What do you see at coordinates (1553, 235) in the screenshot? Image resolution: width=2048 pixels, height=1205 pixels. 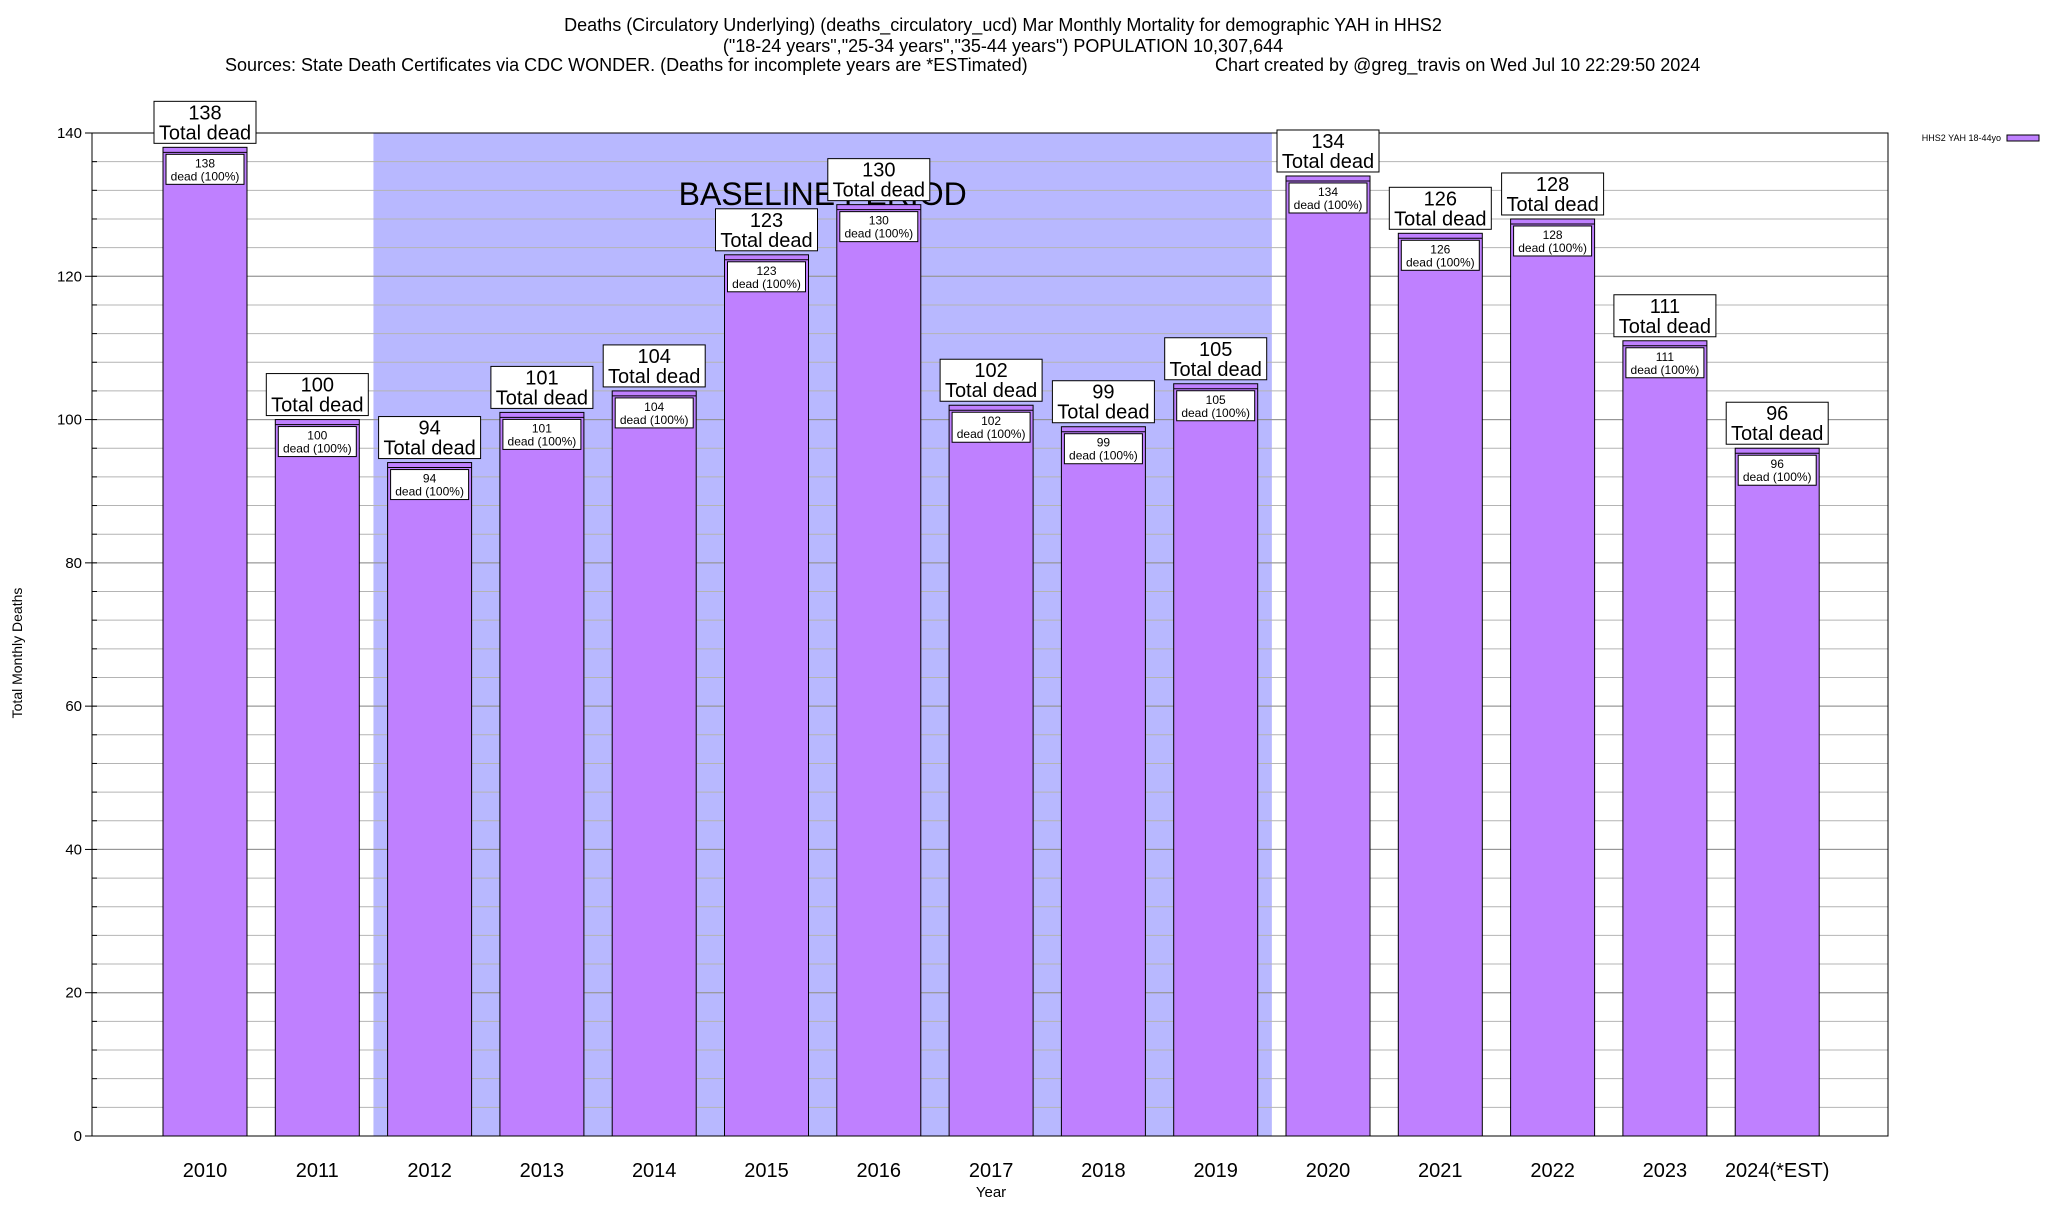 I see `inner-value-label: 128` at bounding box center [1553, 235].